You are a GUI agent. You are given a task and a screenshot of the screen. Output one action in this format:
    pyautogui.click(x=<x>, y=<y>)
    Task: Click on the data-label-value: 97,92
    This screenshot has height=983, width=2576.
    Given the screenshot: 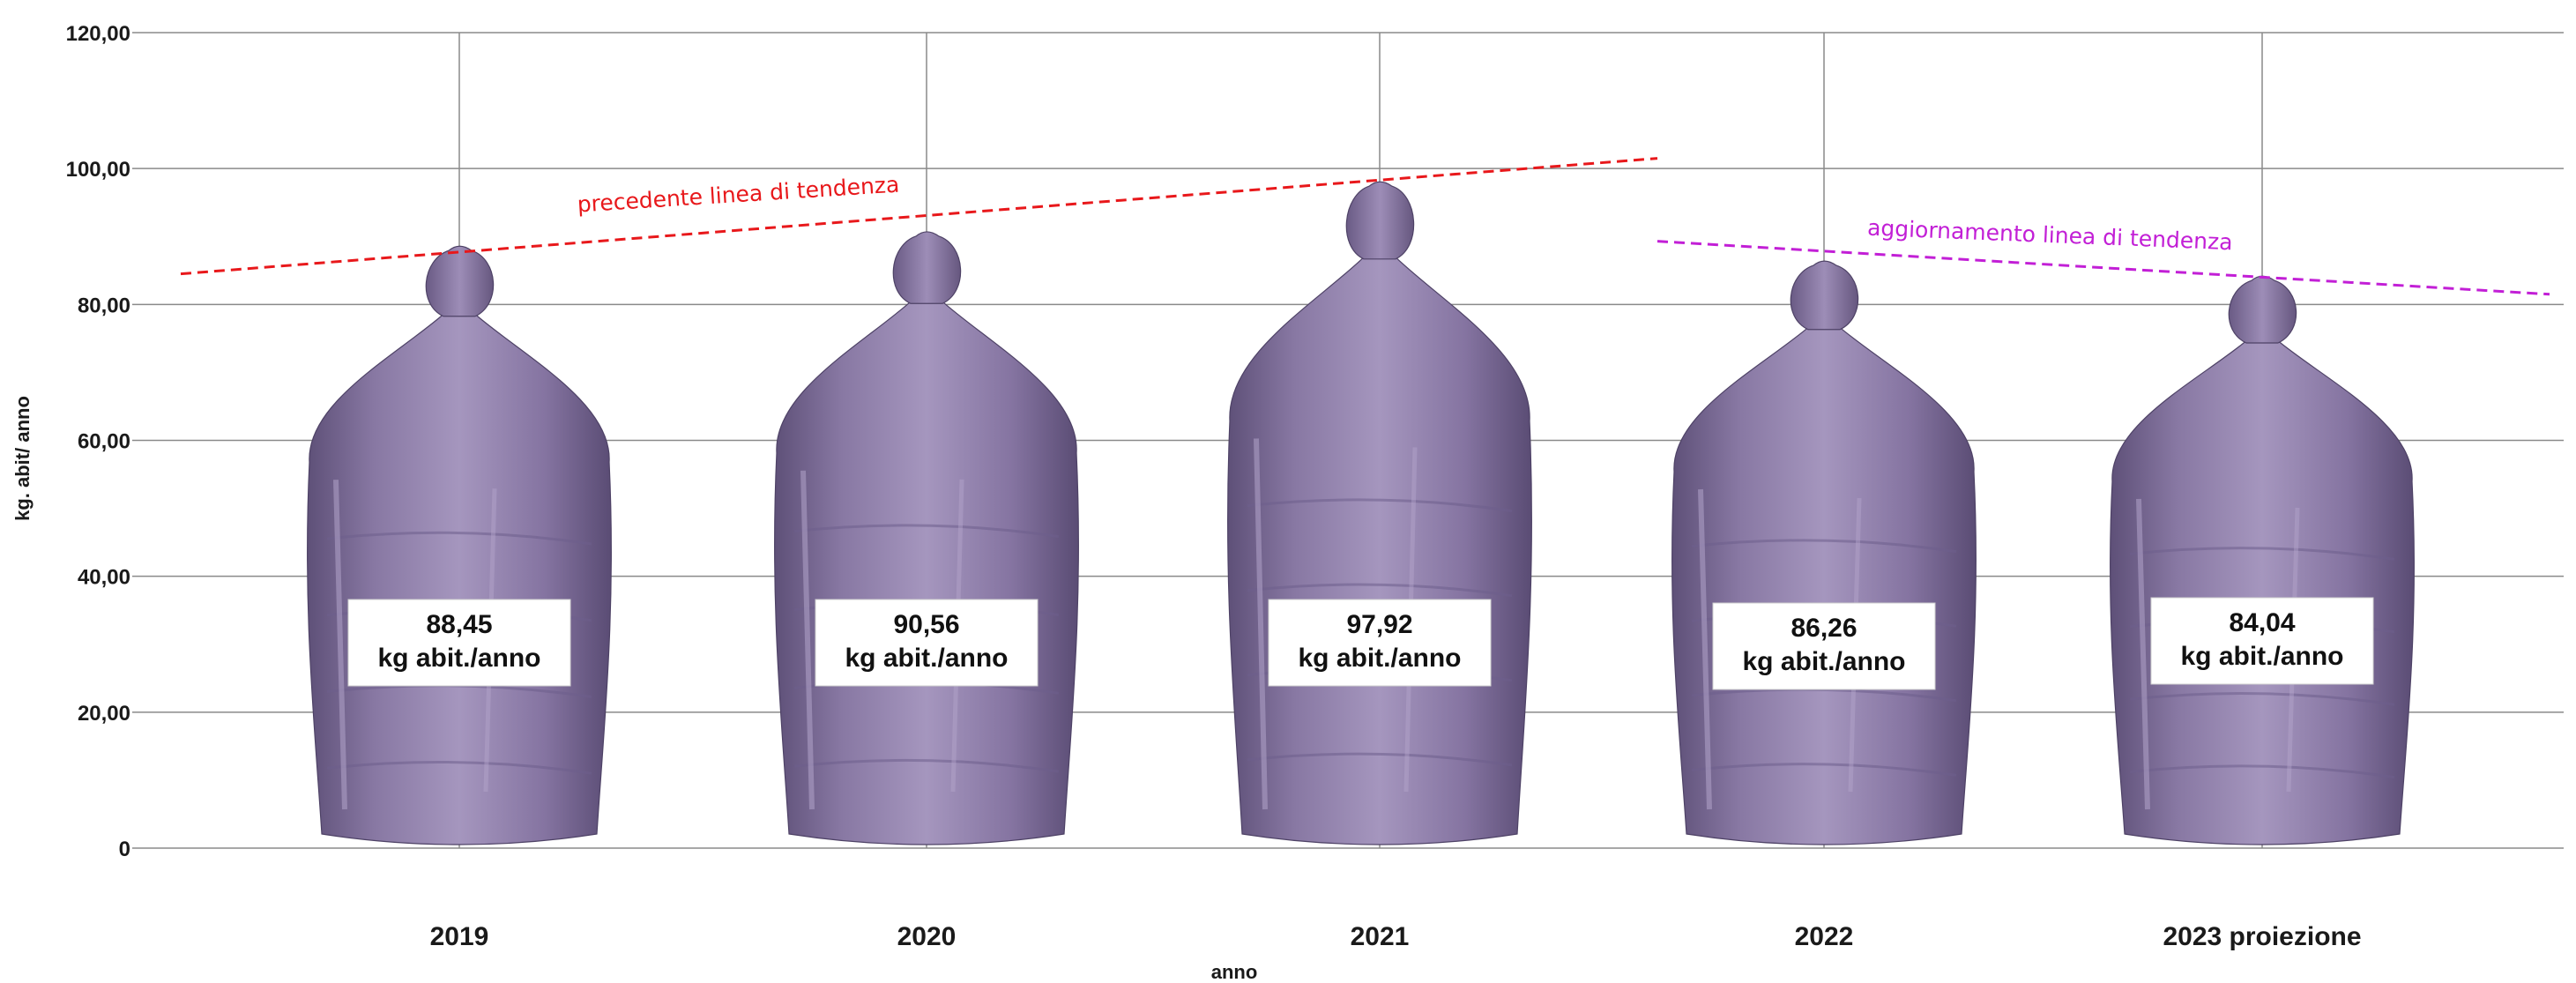 What is the action you would take?
    pyautogui.click(x=1379, y=624)
    